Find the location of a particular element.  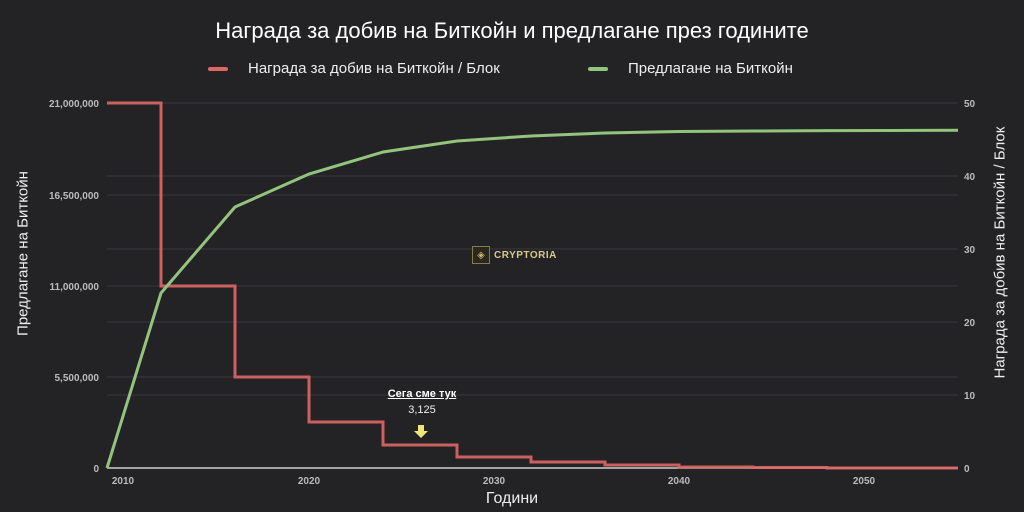

svg-text: 2010 is located at coordinates (123, 481).